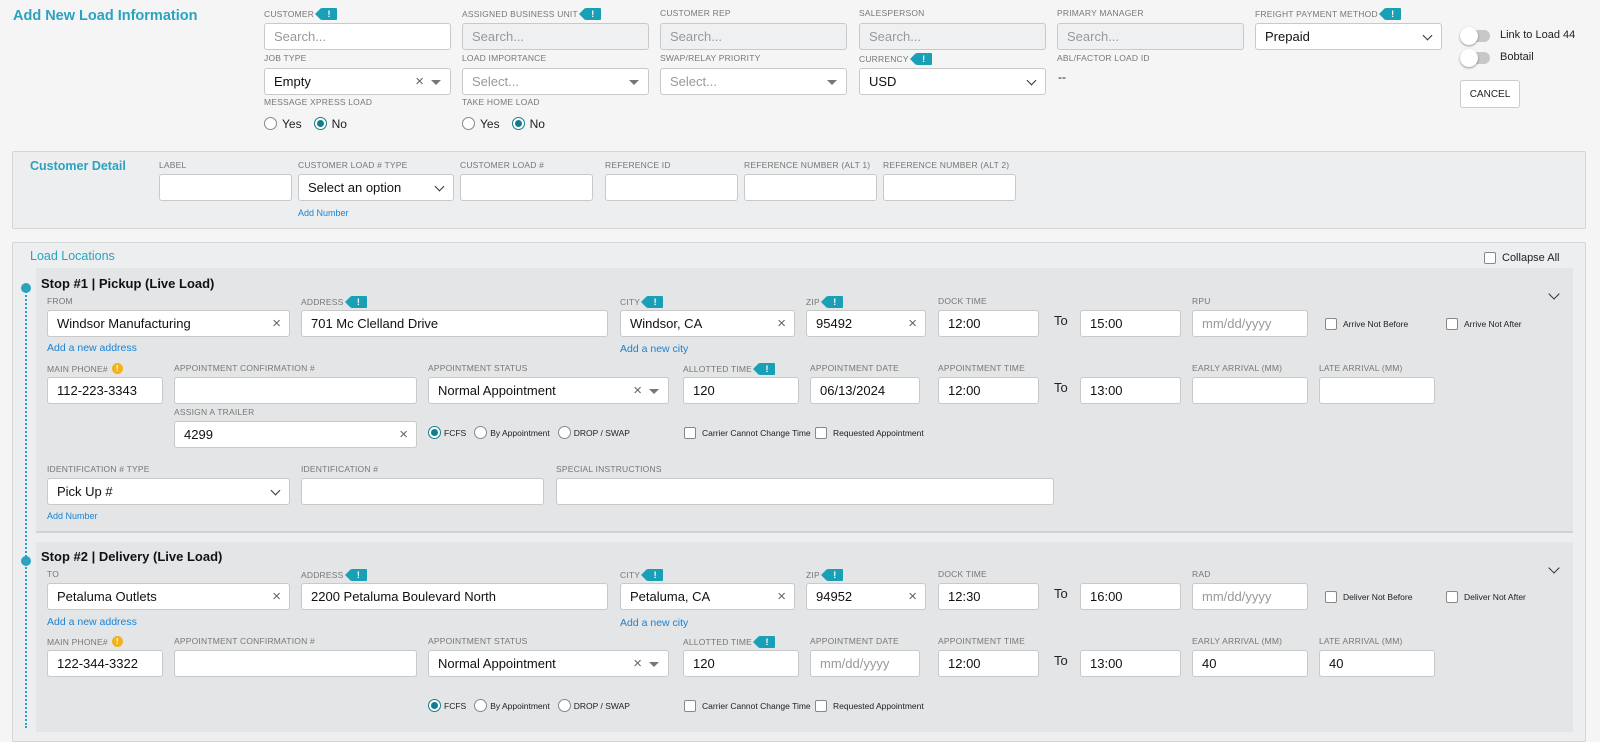 Image resolution: width=1600 pixels, height=742 pixels. I want to click on stop-2-appt-to-input: 13:00, so click(1130, 663).